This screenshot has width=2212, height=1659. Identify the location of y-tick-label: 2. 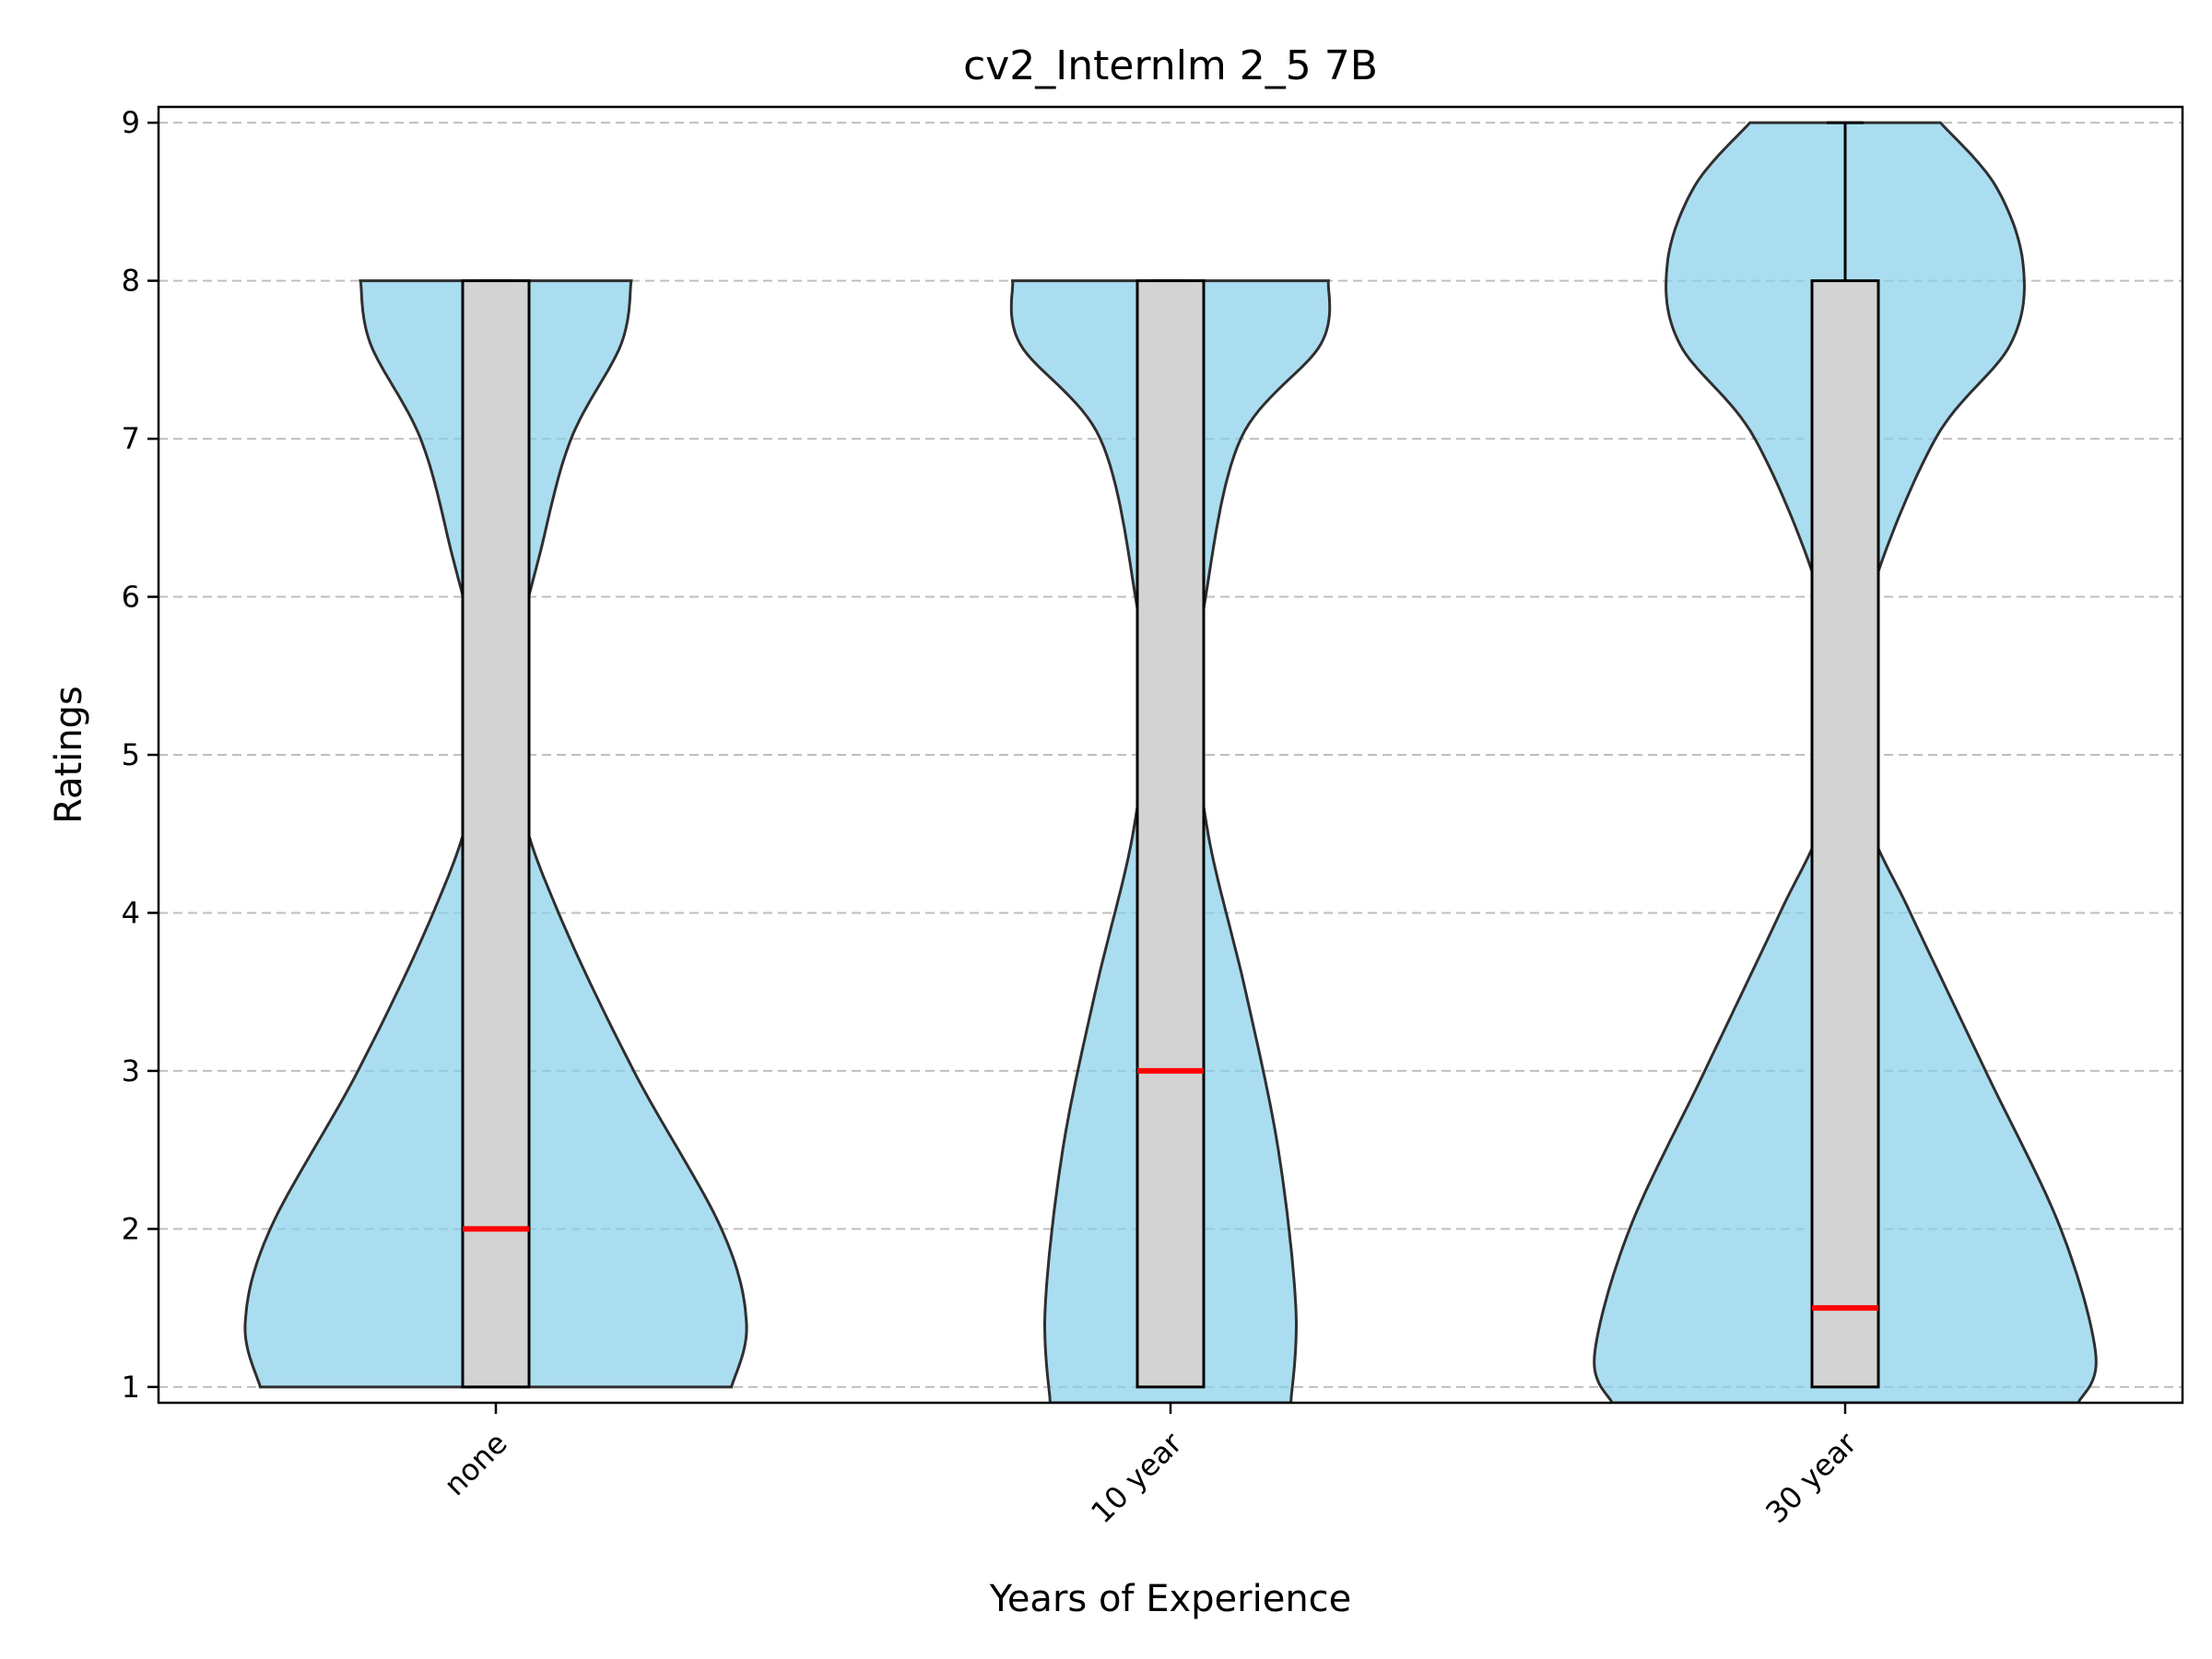
(131, 1228).